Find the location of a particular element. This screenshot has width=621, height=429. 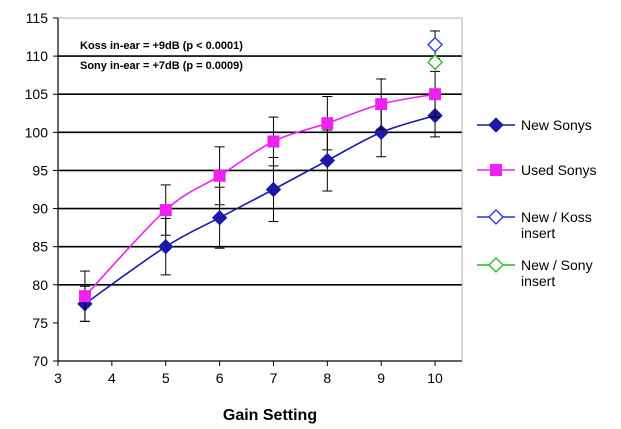

y-tick-label: 115 is located at coordinates (37, 18).